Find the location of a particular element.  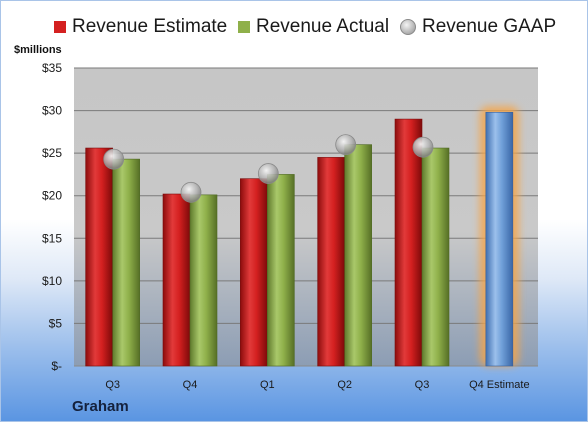

gaap-markers is located at coordinates (268, 168).